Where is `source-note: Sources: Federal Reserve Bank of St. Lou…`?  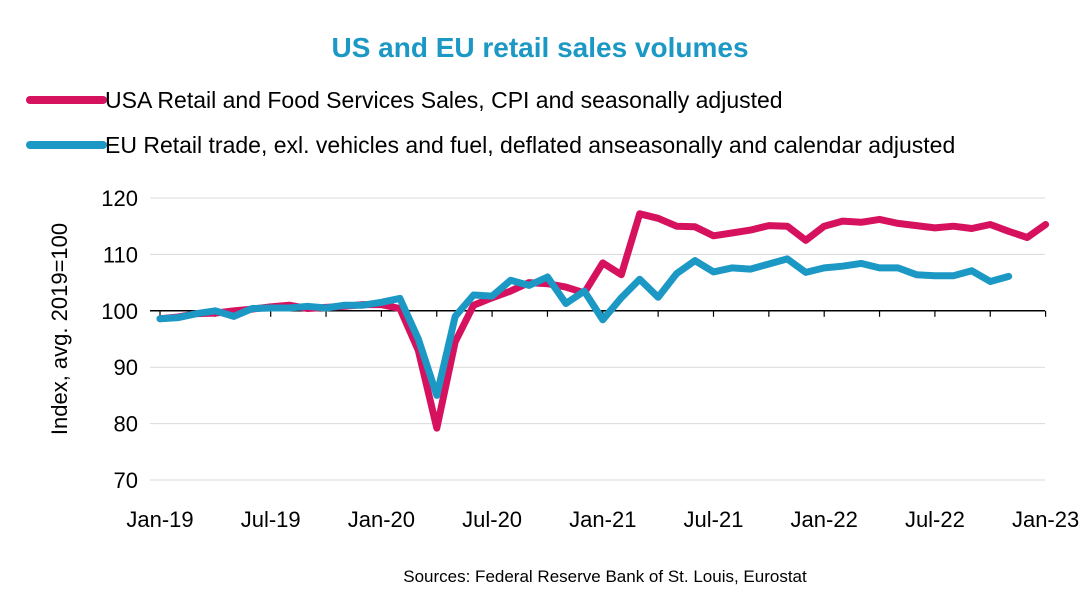 source-note: Sources: Federal Reserve Bank of St. Lou… is located at coordinates (605, 576).